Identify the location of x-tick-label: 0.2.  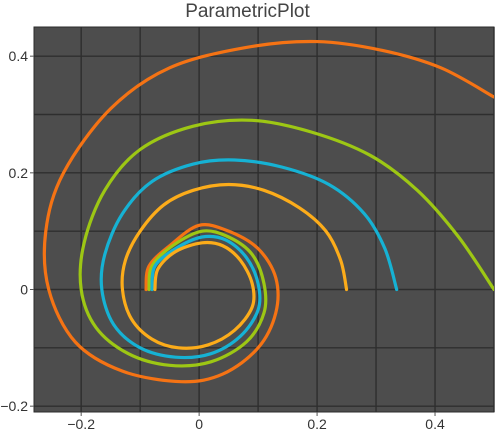
(317, 424).